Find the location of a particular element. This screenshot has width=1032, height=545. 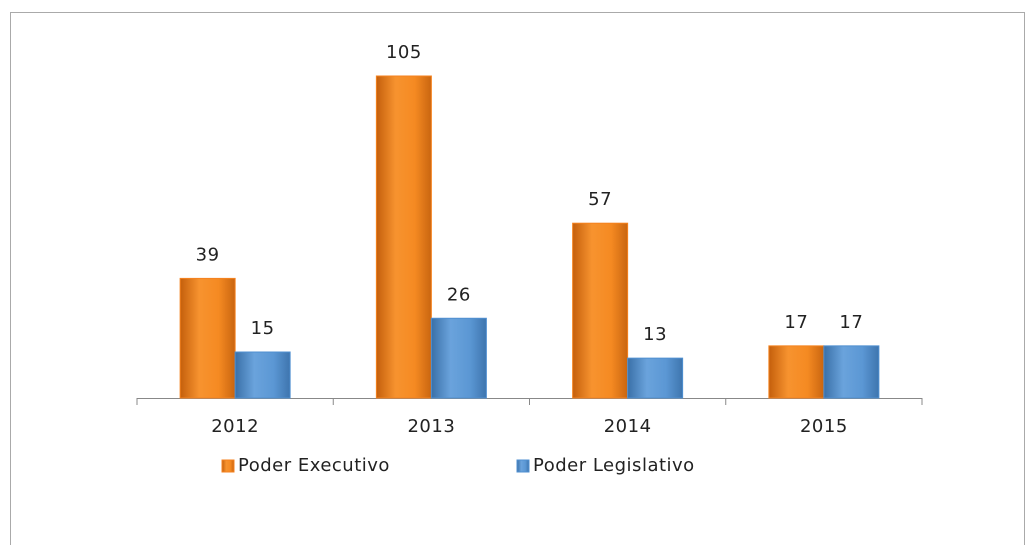

x-tick-label: 2014 is located at coordinates (628, 426).